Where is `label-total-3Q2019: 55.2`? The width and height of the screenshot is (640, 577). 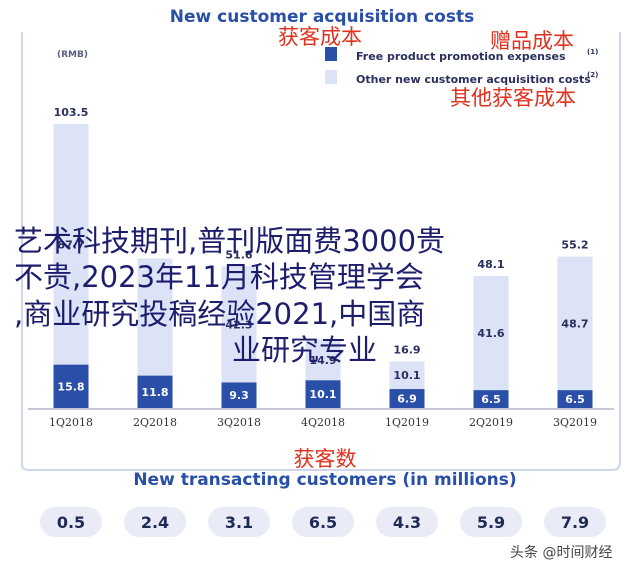
label-total-3Q2019: 55.2 is located at coordinates (574, 245).